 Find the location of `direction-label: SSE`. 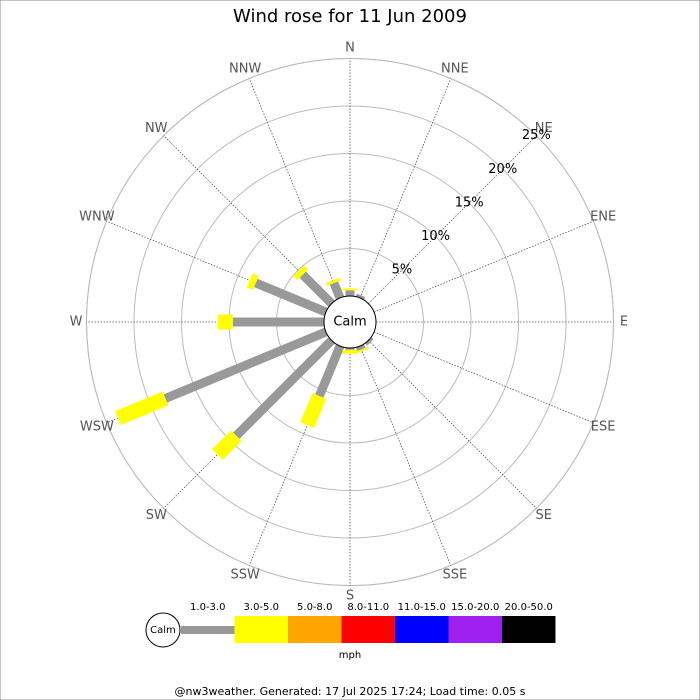

direction-label: SSE is located at coordinates (454, 575).